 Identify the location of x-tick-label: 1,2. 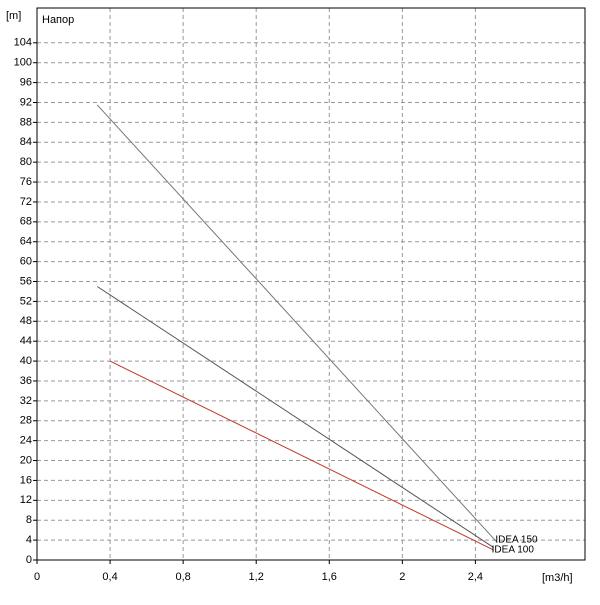
(256, 577).